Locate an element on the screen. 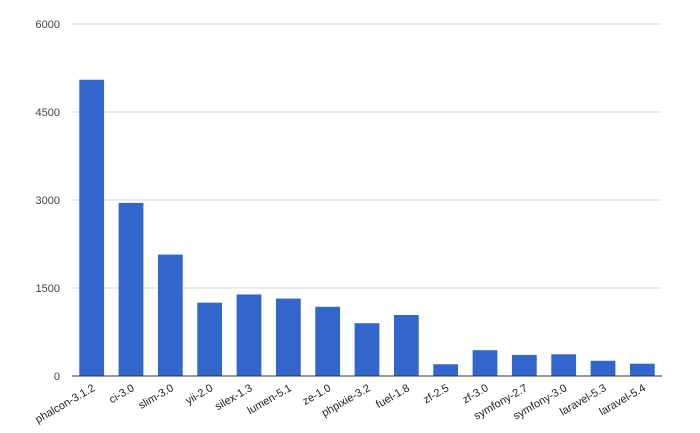  x-tick-label: phalcon-3.1.2 is located at coordinates (65, 404).